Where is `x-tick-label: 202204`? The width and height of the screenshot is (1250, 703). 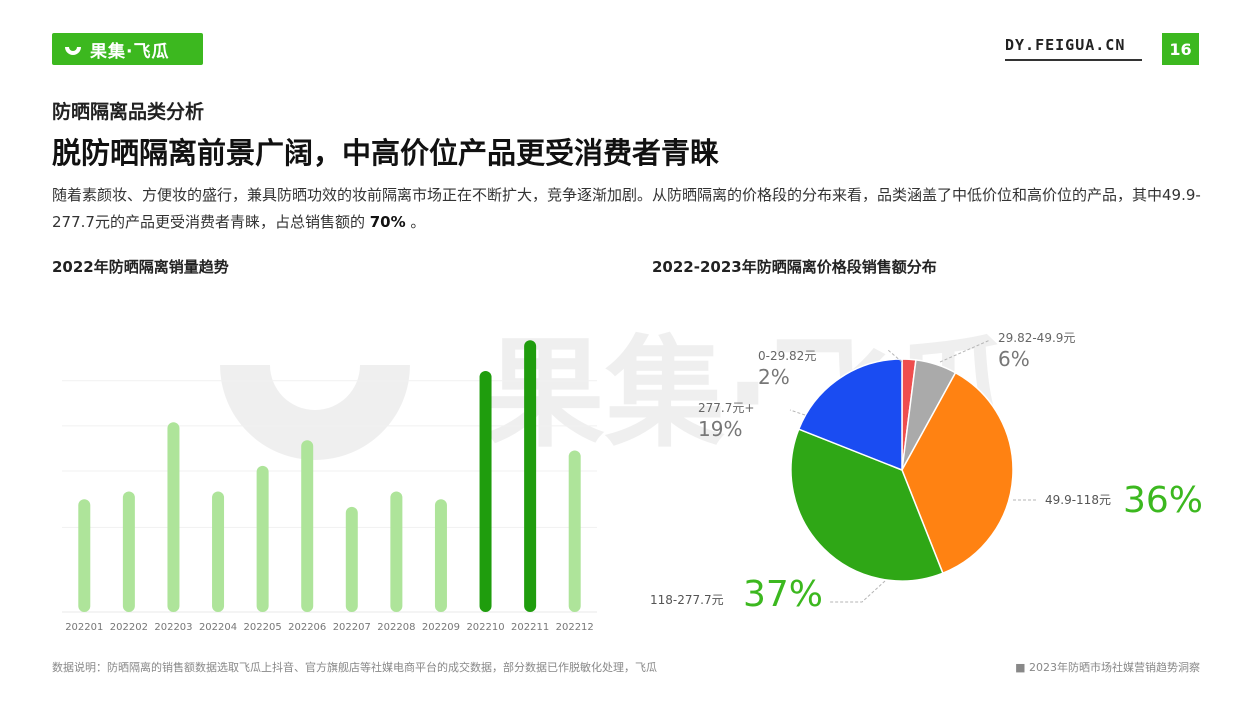 x-tick-label: 202204 is located at coordinates (218, 627).